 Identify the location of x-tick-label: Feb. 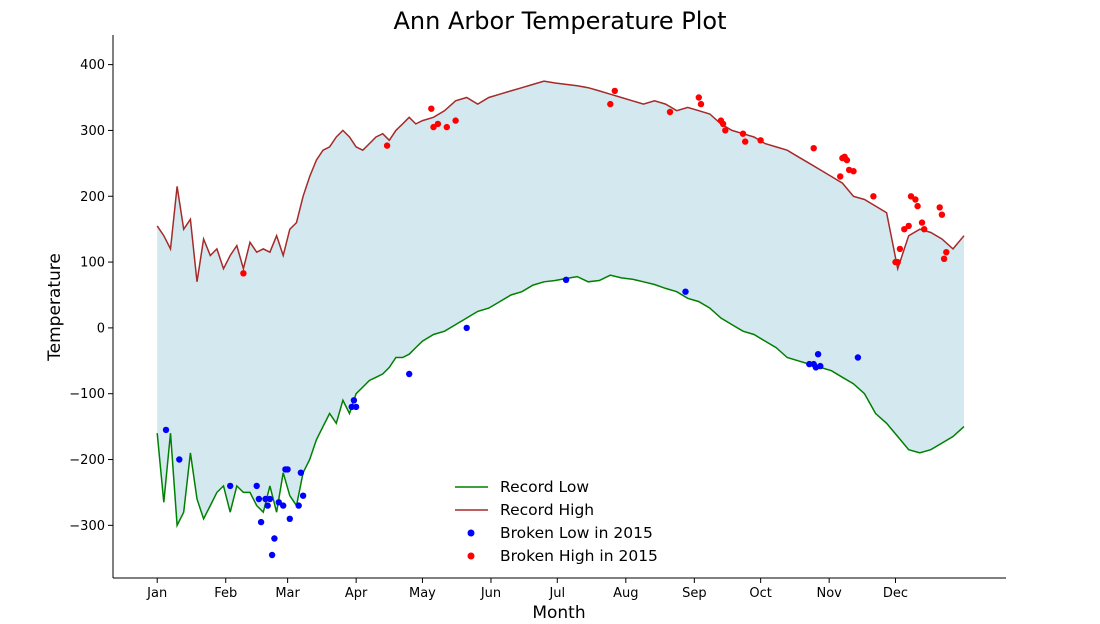
(225, 593).